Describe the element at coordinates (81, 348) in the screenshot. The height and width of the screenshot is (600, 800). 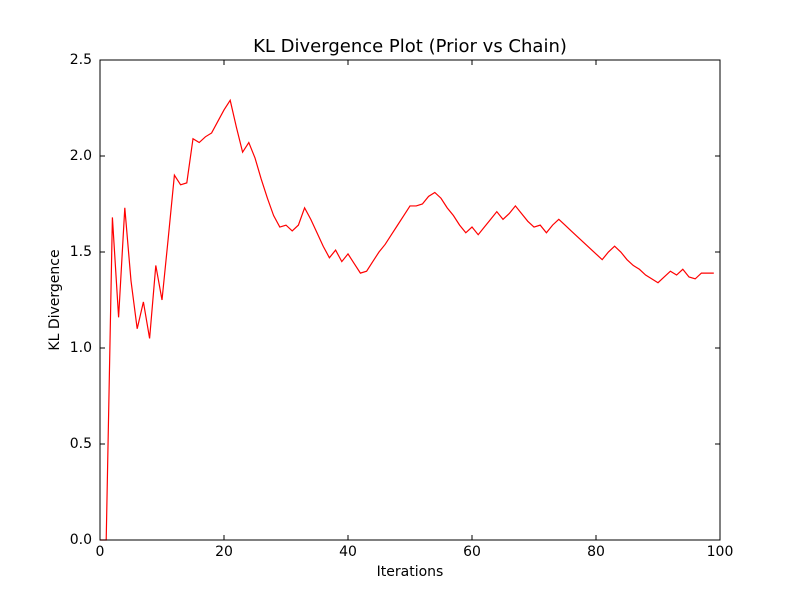
I see `y-tick-label: 1.0` at that location.